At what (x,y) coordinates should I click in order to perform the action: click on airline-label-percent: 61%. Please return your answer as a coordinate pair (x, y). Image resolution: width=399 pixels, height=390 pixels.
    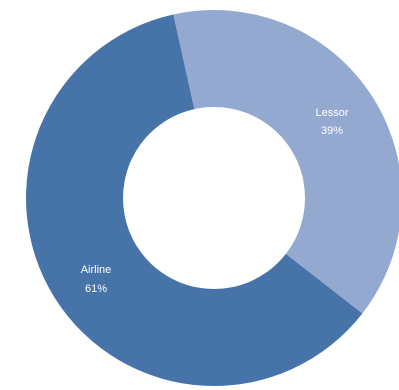
    Looking at the image, I should click on (96, 289).